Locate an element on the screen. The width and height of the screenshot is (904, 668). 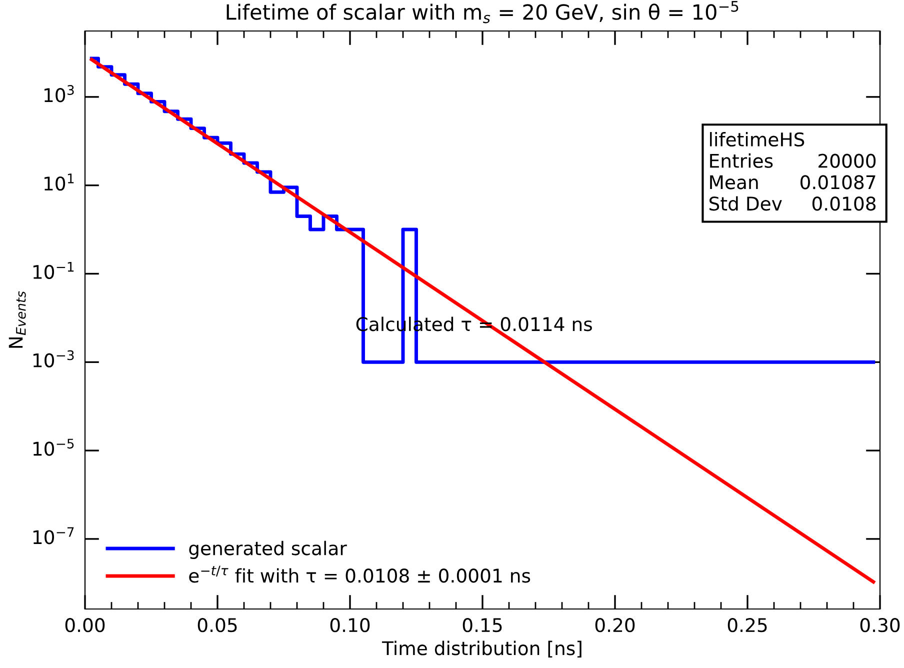
x-axis-title: Time distribution [ns] is located at coordinates (482, 649).